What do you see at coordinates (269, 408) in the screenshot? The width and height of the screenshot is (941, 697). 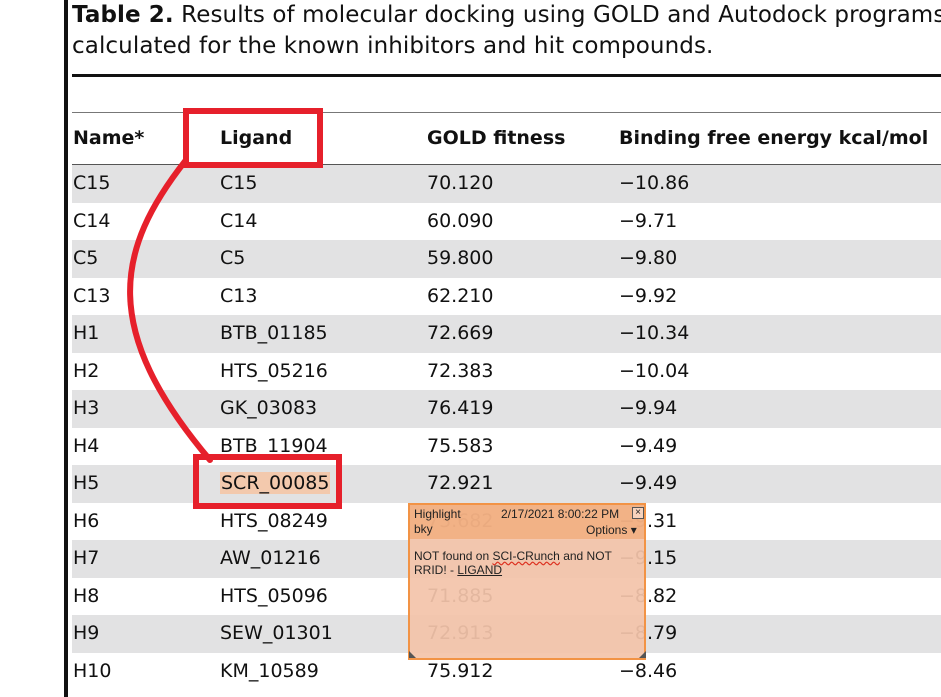 I see `cell-ligand-text: GK_03083` at bounding box center [269, 408].